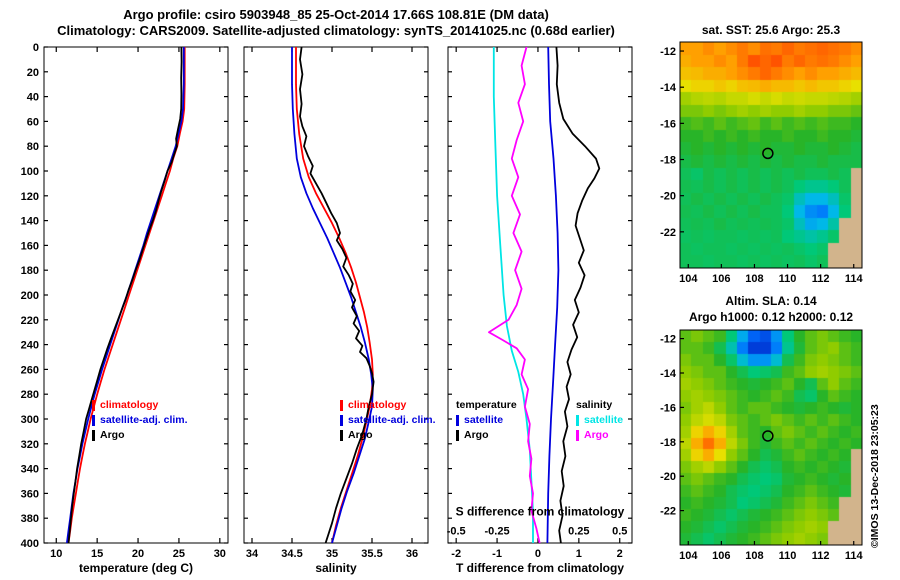 The width and height of the screenshot is (900, 580). I want to click on svg-text: 30, so click(220, 554).